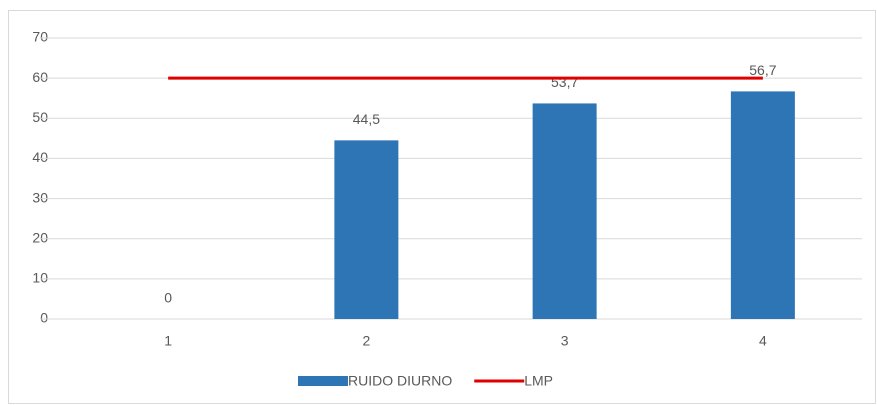 This screenshot has width=877, height=405. What do you see at coordinates (40, 77) in the screenshot?
I see `y-tick-label: 60` at bounding box center [40, 77].